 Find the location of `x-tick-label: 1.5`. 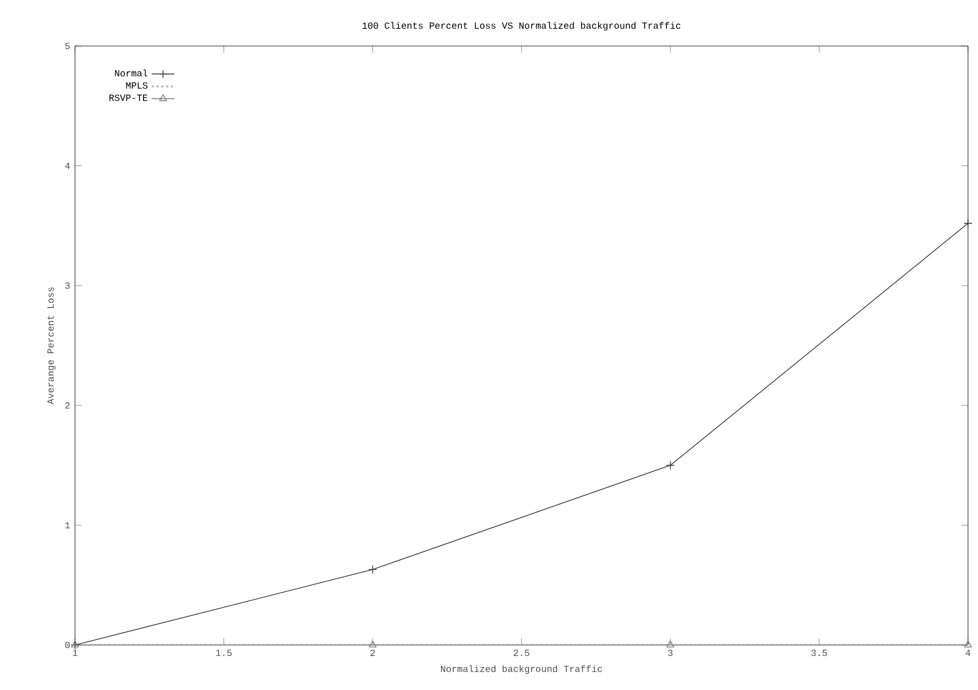

x-tick-label: 1.5 is located at coordinates (224, 653).